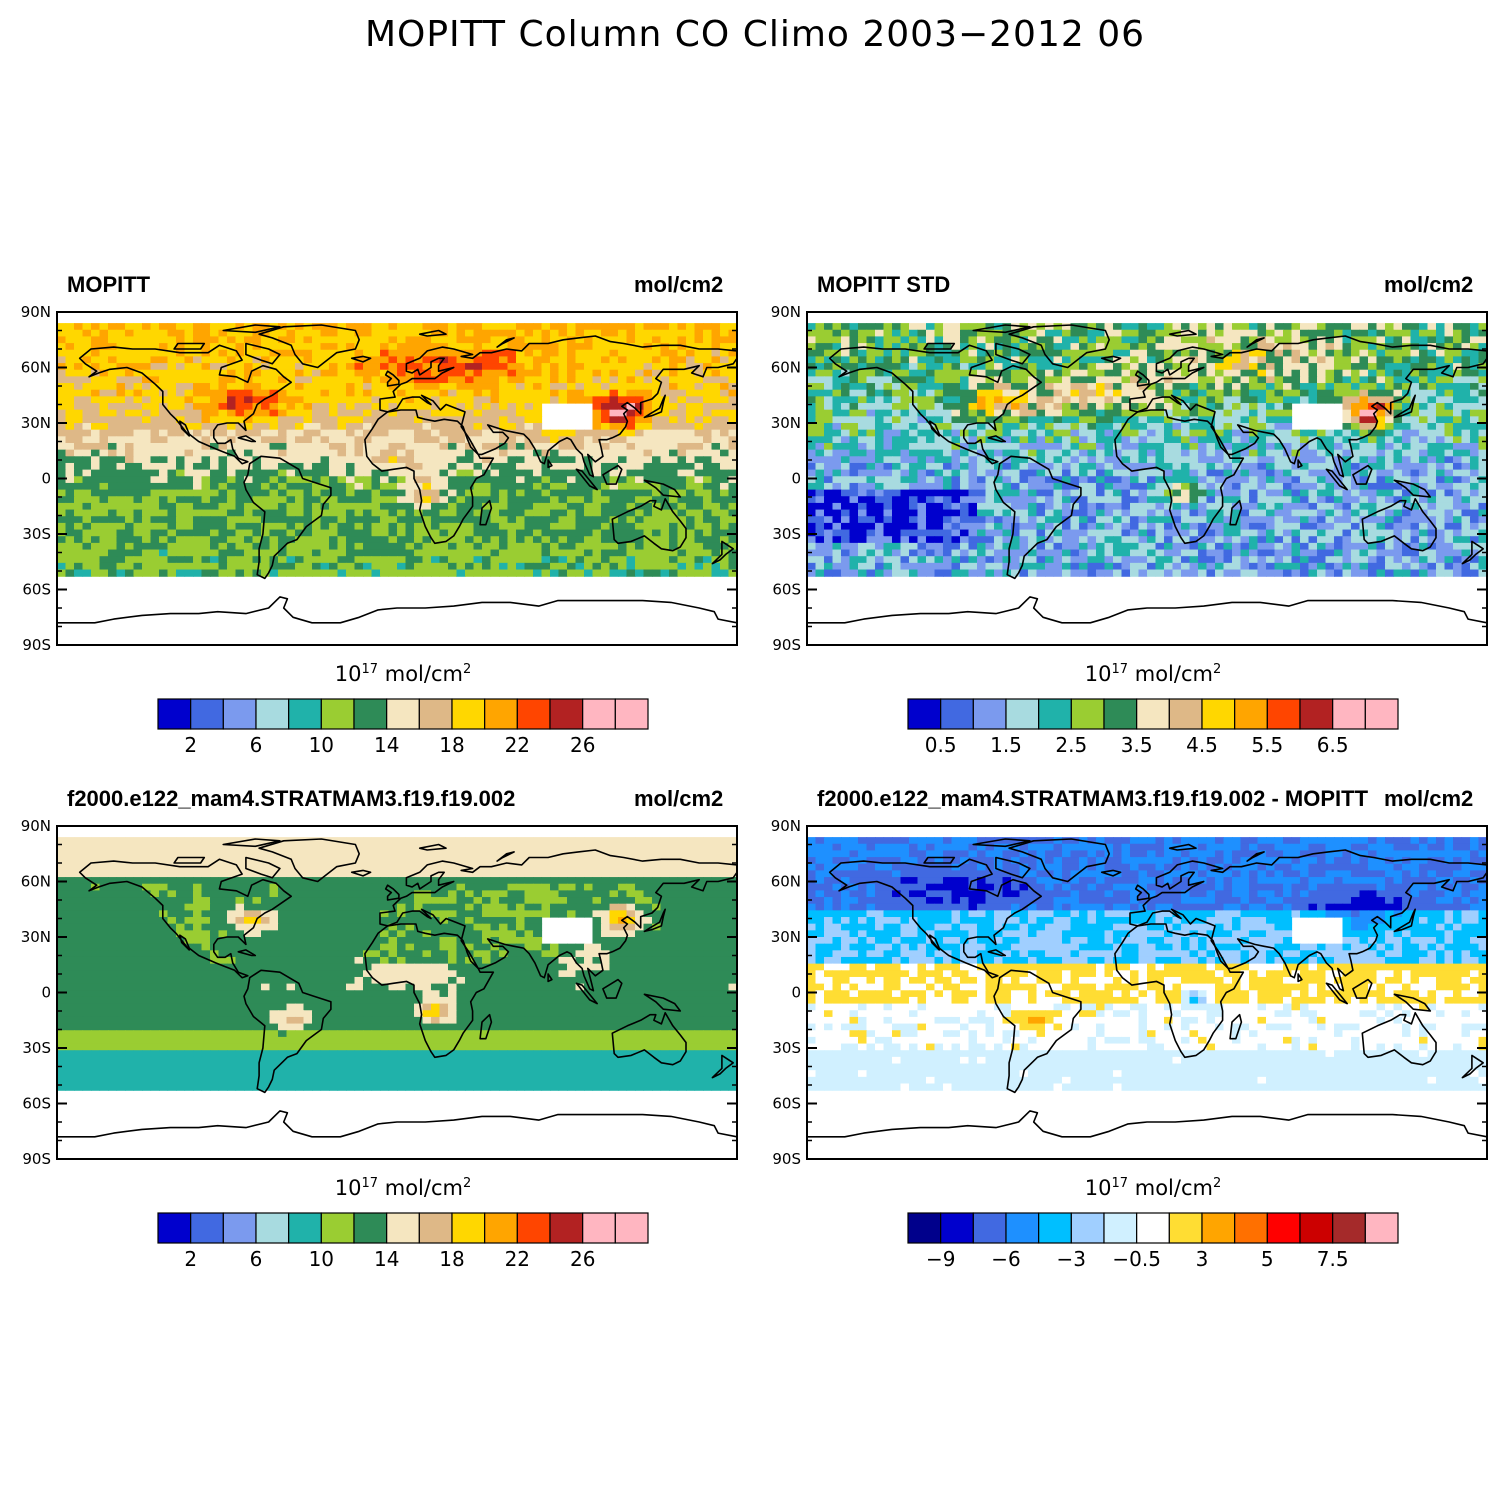 This screenshot has width=1510, height=1510. I want to click on lat-label: 30S, so click(36, 534).